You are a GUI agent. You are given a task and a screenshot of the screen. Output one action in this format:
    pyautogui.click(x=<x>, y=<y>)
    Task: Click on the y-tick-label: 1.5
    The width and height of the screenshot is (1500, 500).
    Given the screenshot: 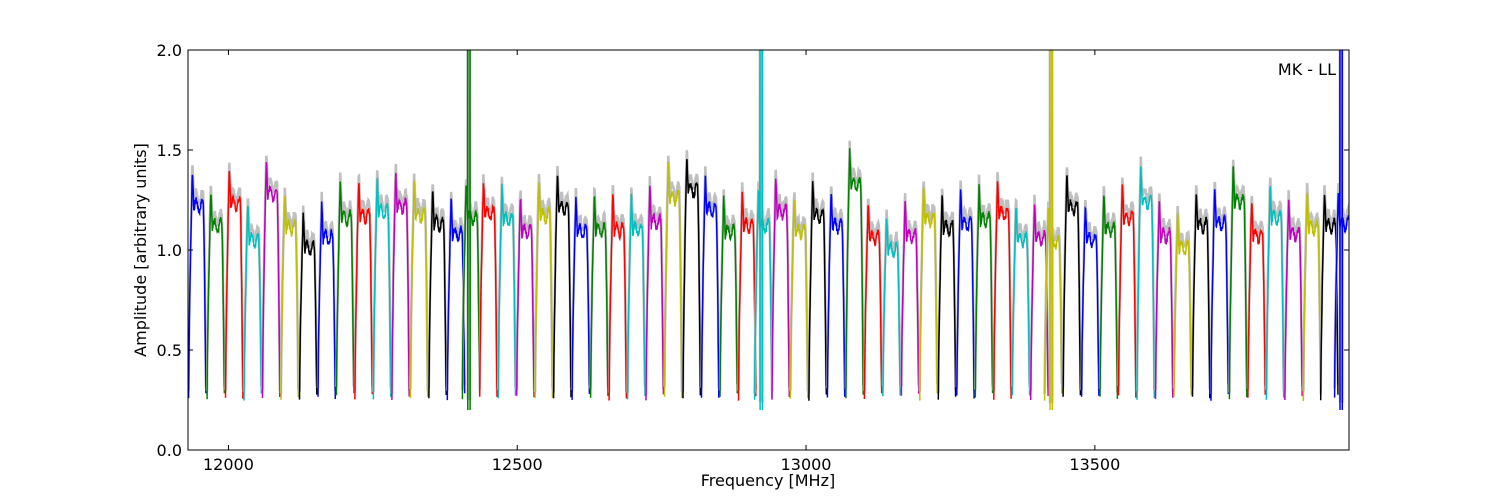 What is the action you would take?
    pyautogui.click(x=169, y=150)
    